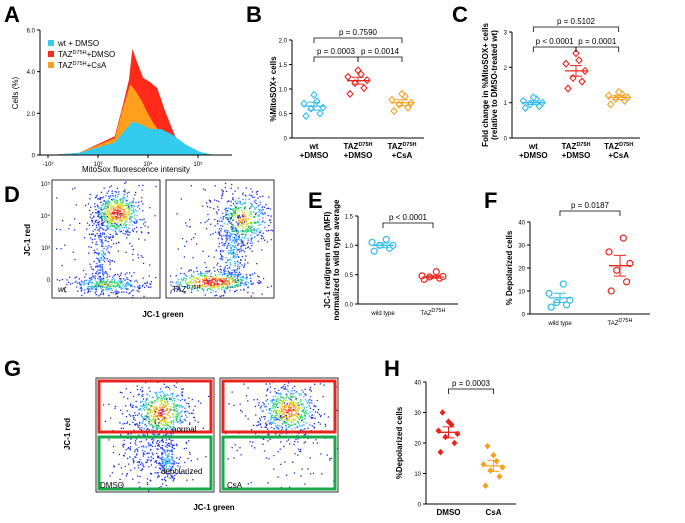 Image resolution: width=685 pixels, height=523 pixels. Describe the element at coordinates (559, 324) in the screenshot. I see `group-label: wild type` at that location.